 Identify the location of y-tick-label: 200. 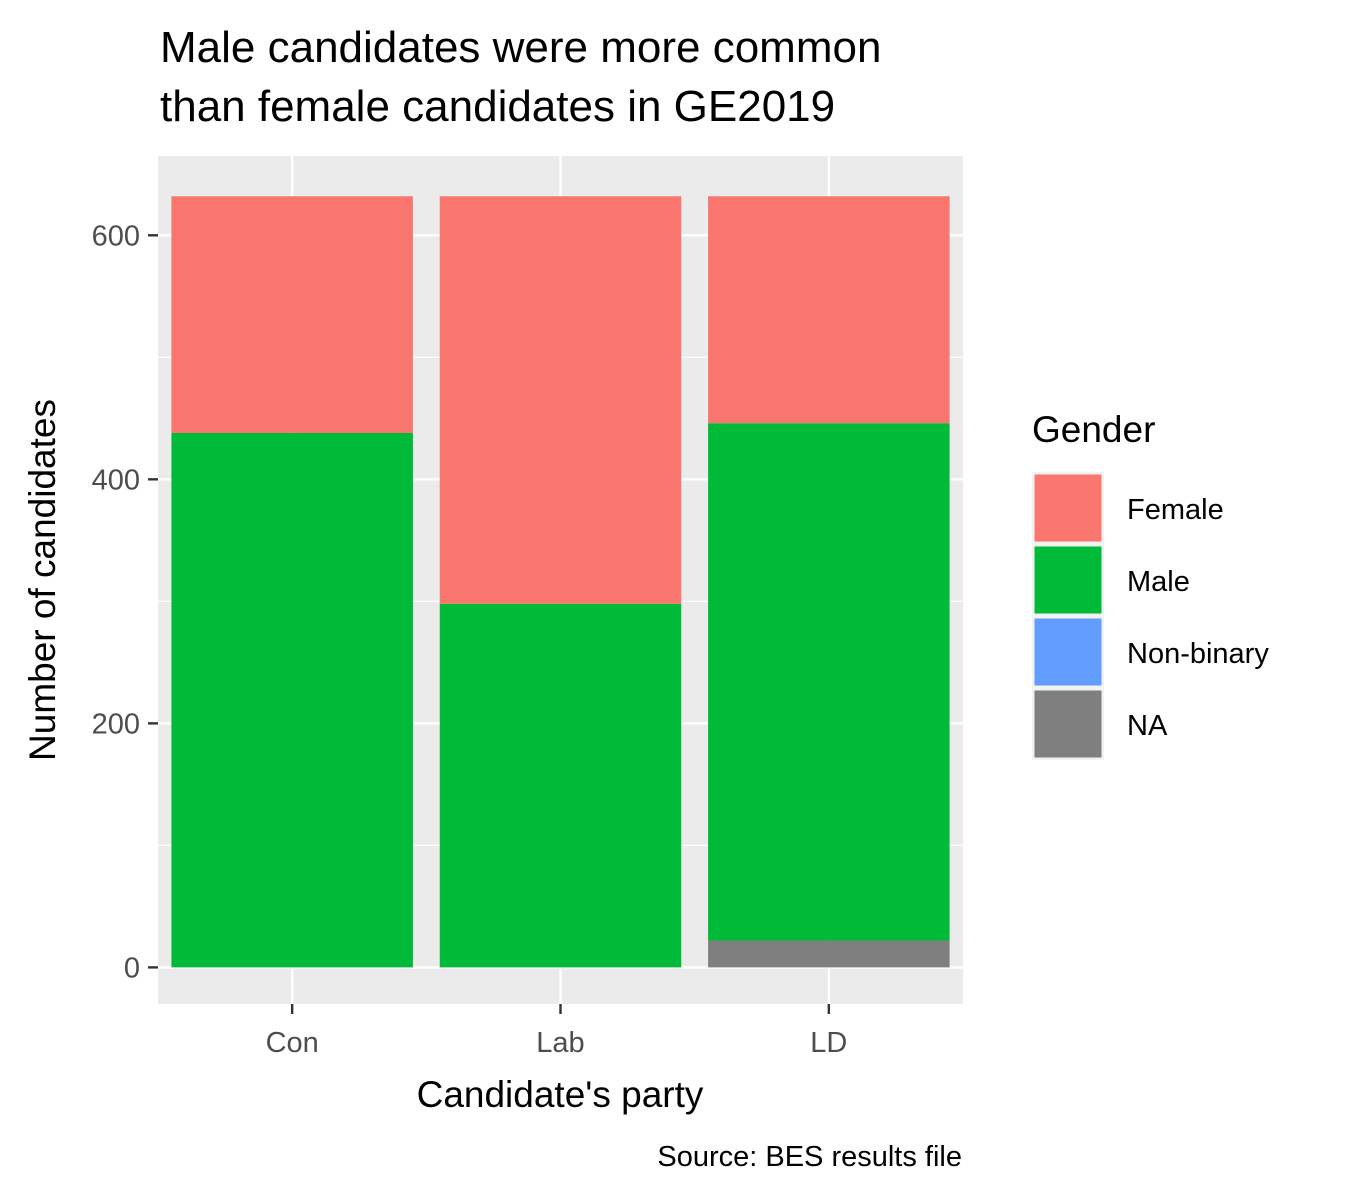
(116, 724).